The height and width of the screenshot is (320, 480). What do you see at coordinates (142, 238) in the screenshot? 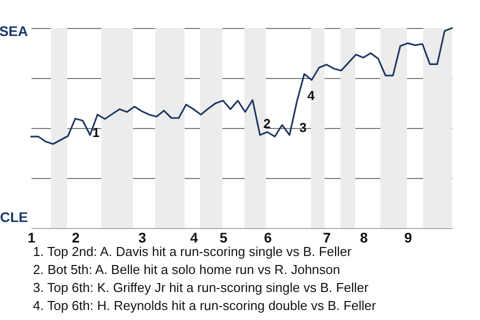
I see `x-tick-label: 3` at bounding box center [142, 238].